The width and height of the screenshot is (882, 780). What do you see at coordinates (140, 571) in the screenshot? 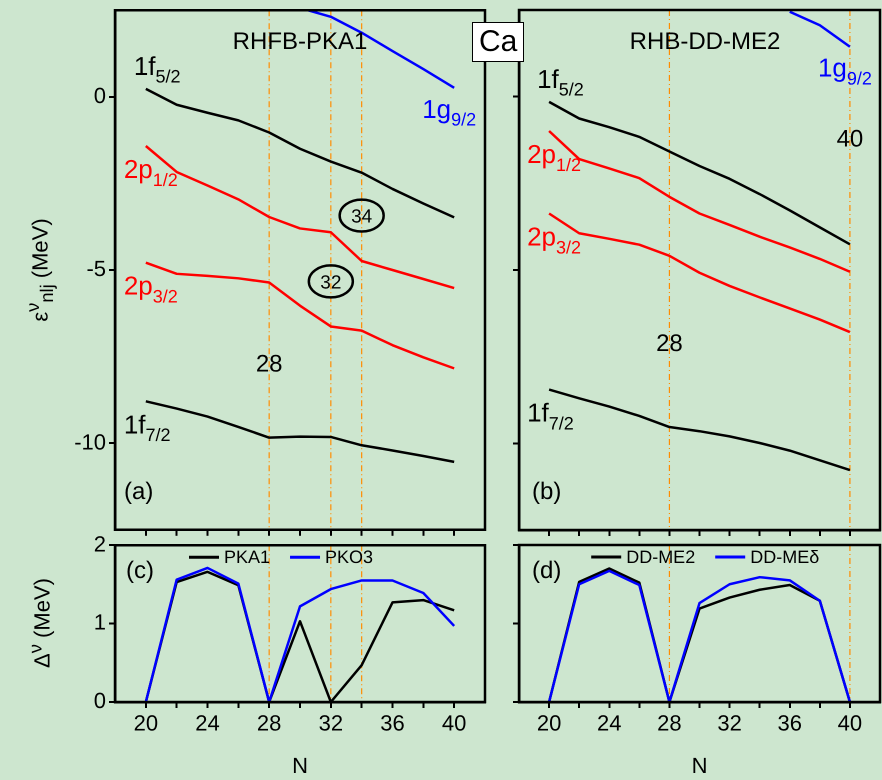
I see `annotation: (c)` at bounding box center [140, 571].